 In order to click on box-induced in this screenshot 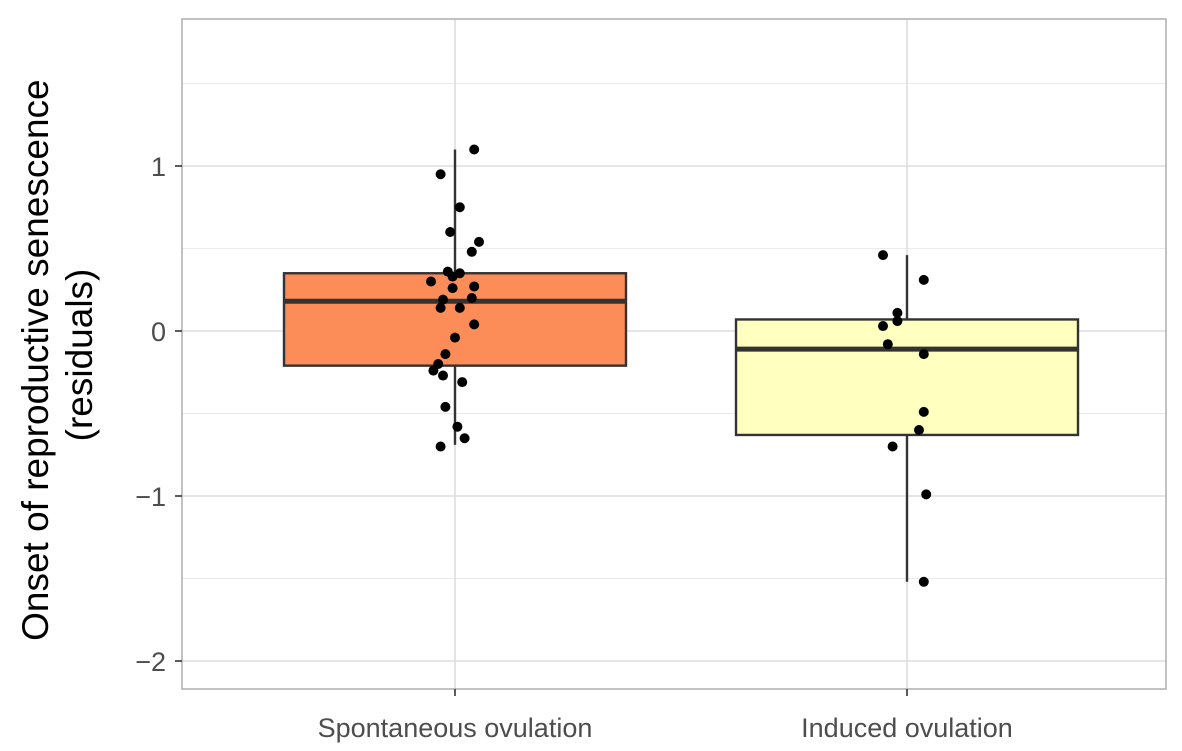, I will do `click(907, 418)`.